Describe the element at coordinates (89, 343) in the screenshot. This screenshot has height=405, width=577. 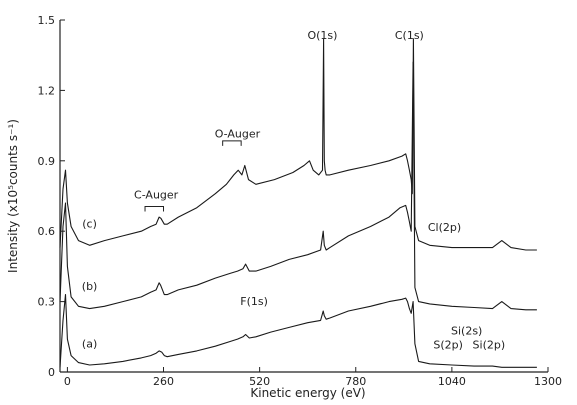
I see `trace-label: (a)` at that location.